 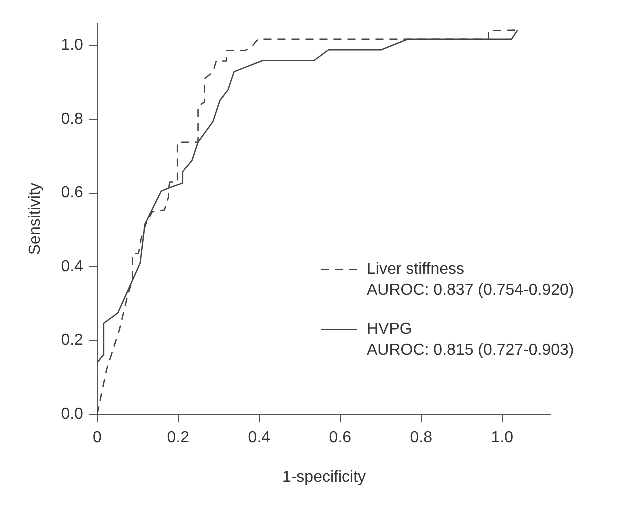 I want to click on x-tick-label: 0, so click(x=97, y=438).